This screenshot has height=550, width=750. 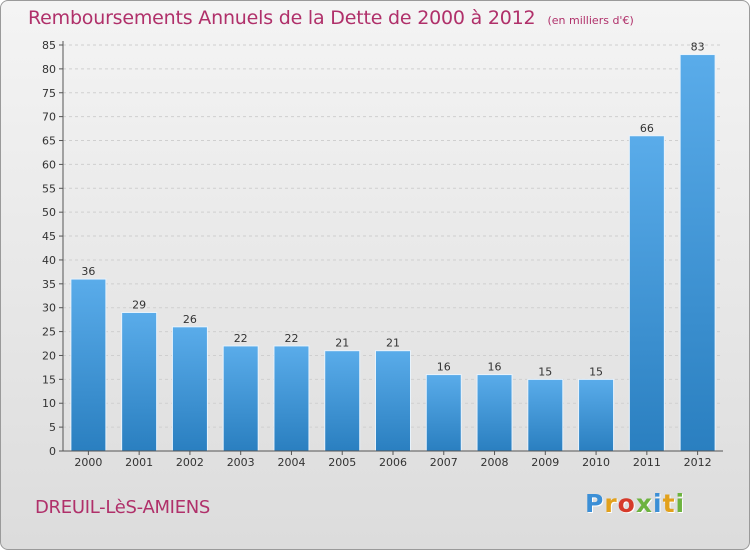 I want to click on x-tick-label: 2007, so click(x=444, y=462).